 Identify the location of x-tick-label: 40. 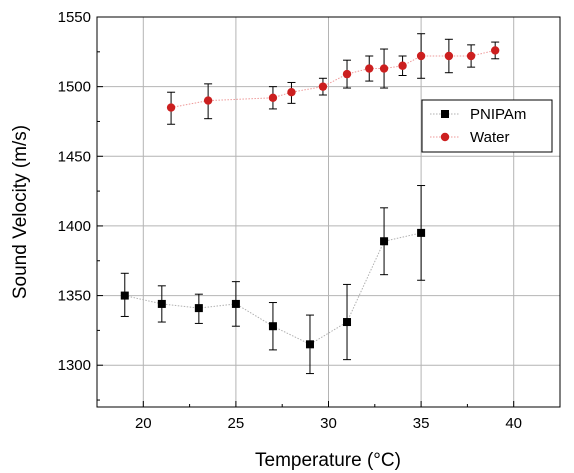
(513, 423).